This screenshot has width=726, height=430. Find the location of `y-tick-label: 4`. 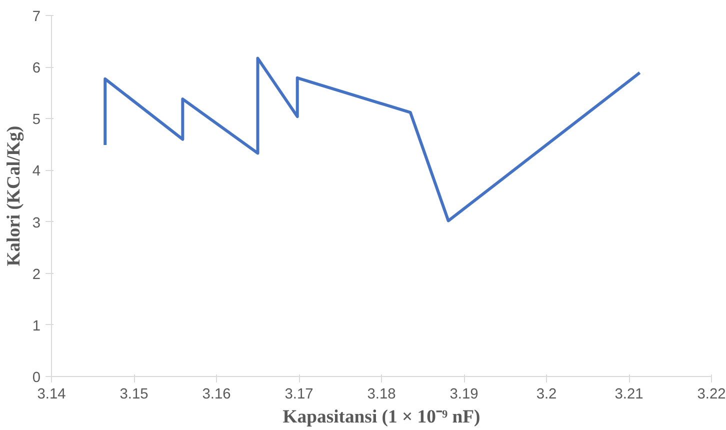

y-tick-label: 4 is located at coordinates (36, 172).